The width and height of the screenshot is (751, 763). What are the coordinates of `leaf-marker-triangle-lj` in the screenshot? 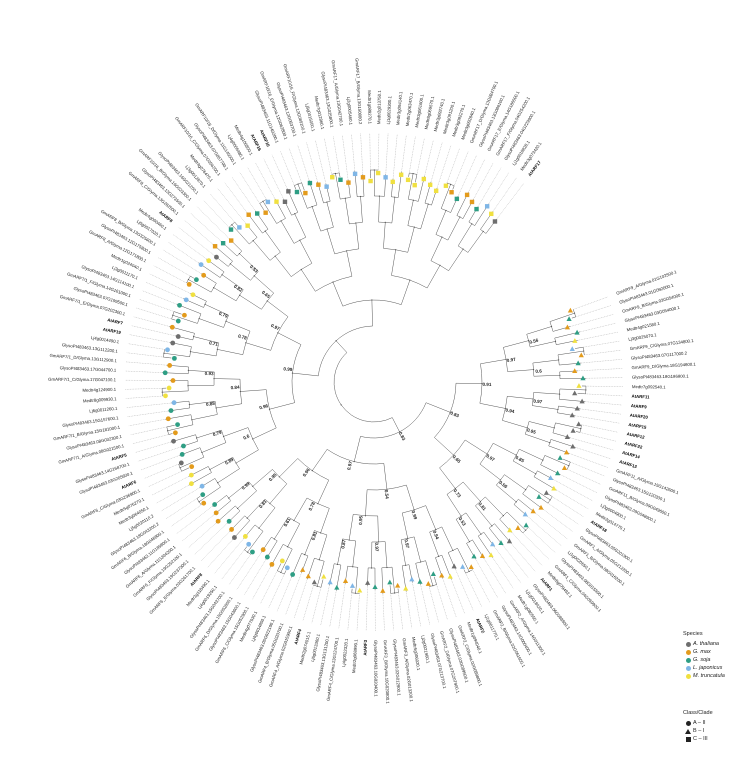 It's located at (551, 477).